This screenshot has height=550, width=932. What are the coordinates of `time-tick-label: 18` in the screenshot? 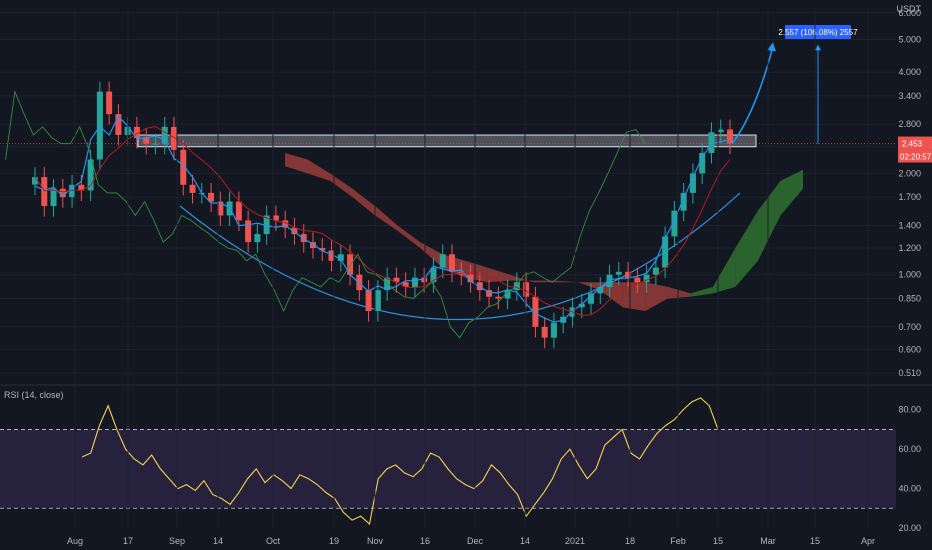 It's located at (630, 541).